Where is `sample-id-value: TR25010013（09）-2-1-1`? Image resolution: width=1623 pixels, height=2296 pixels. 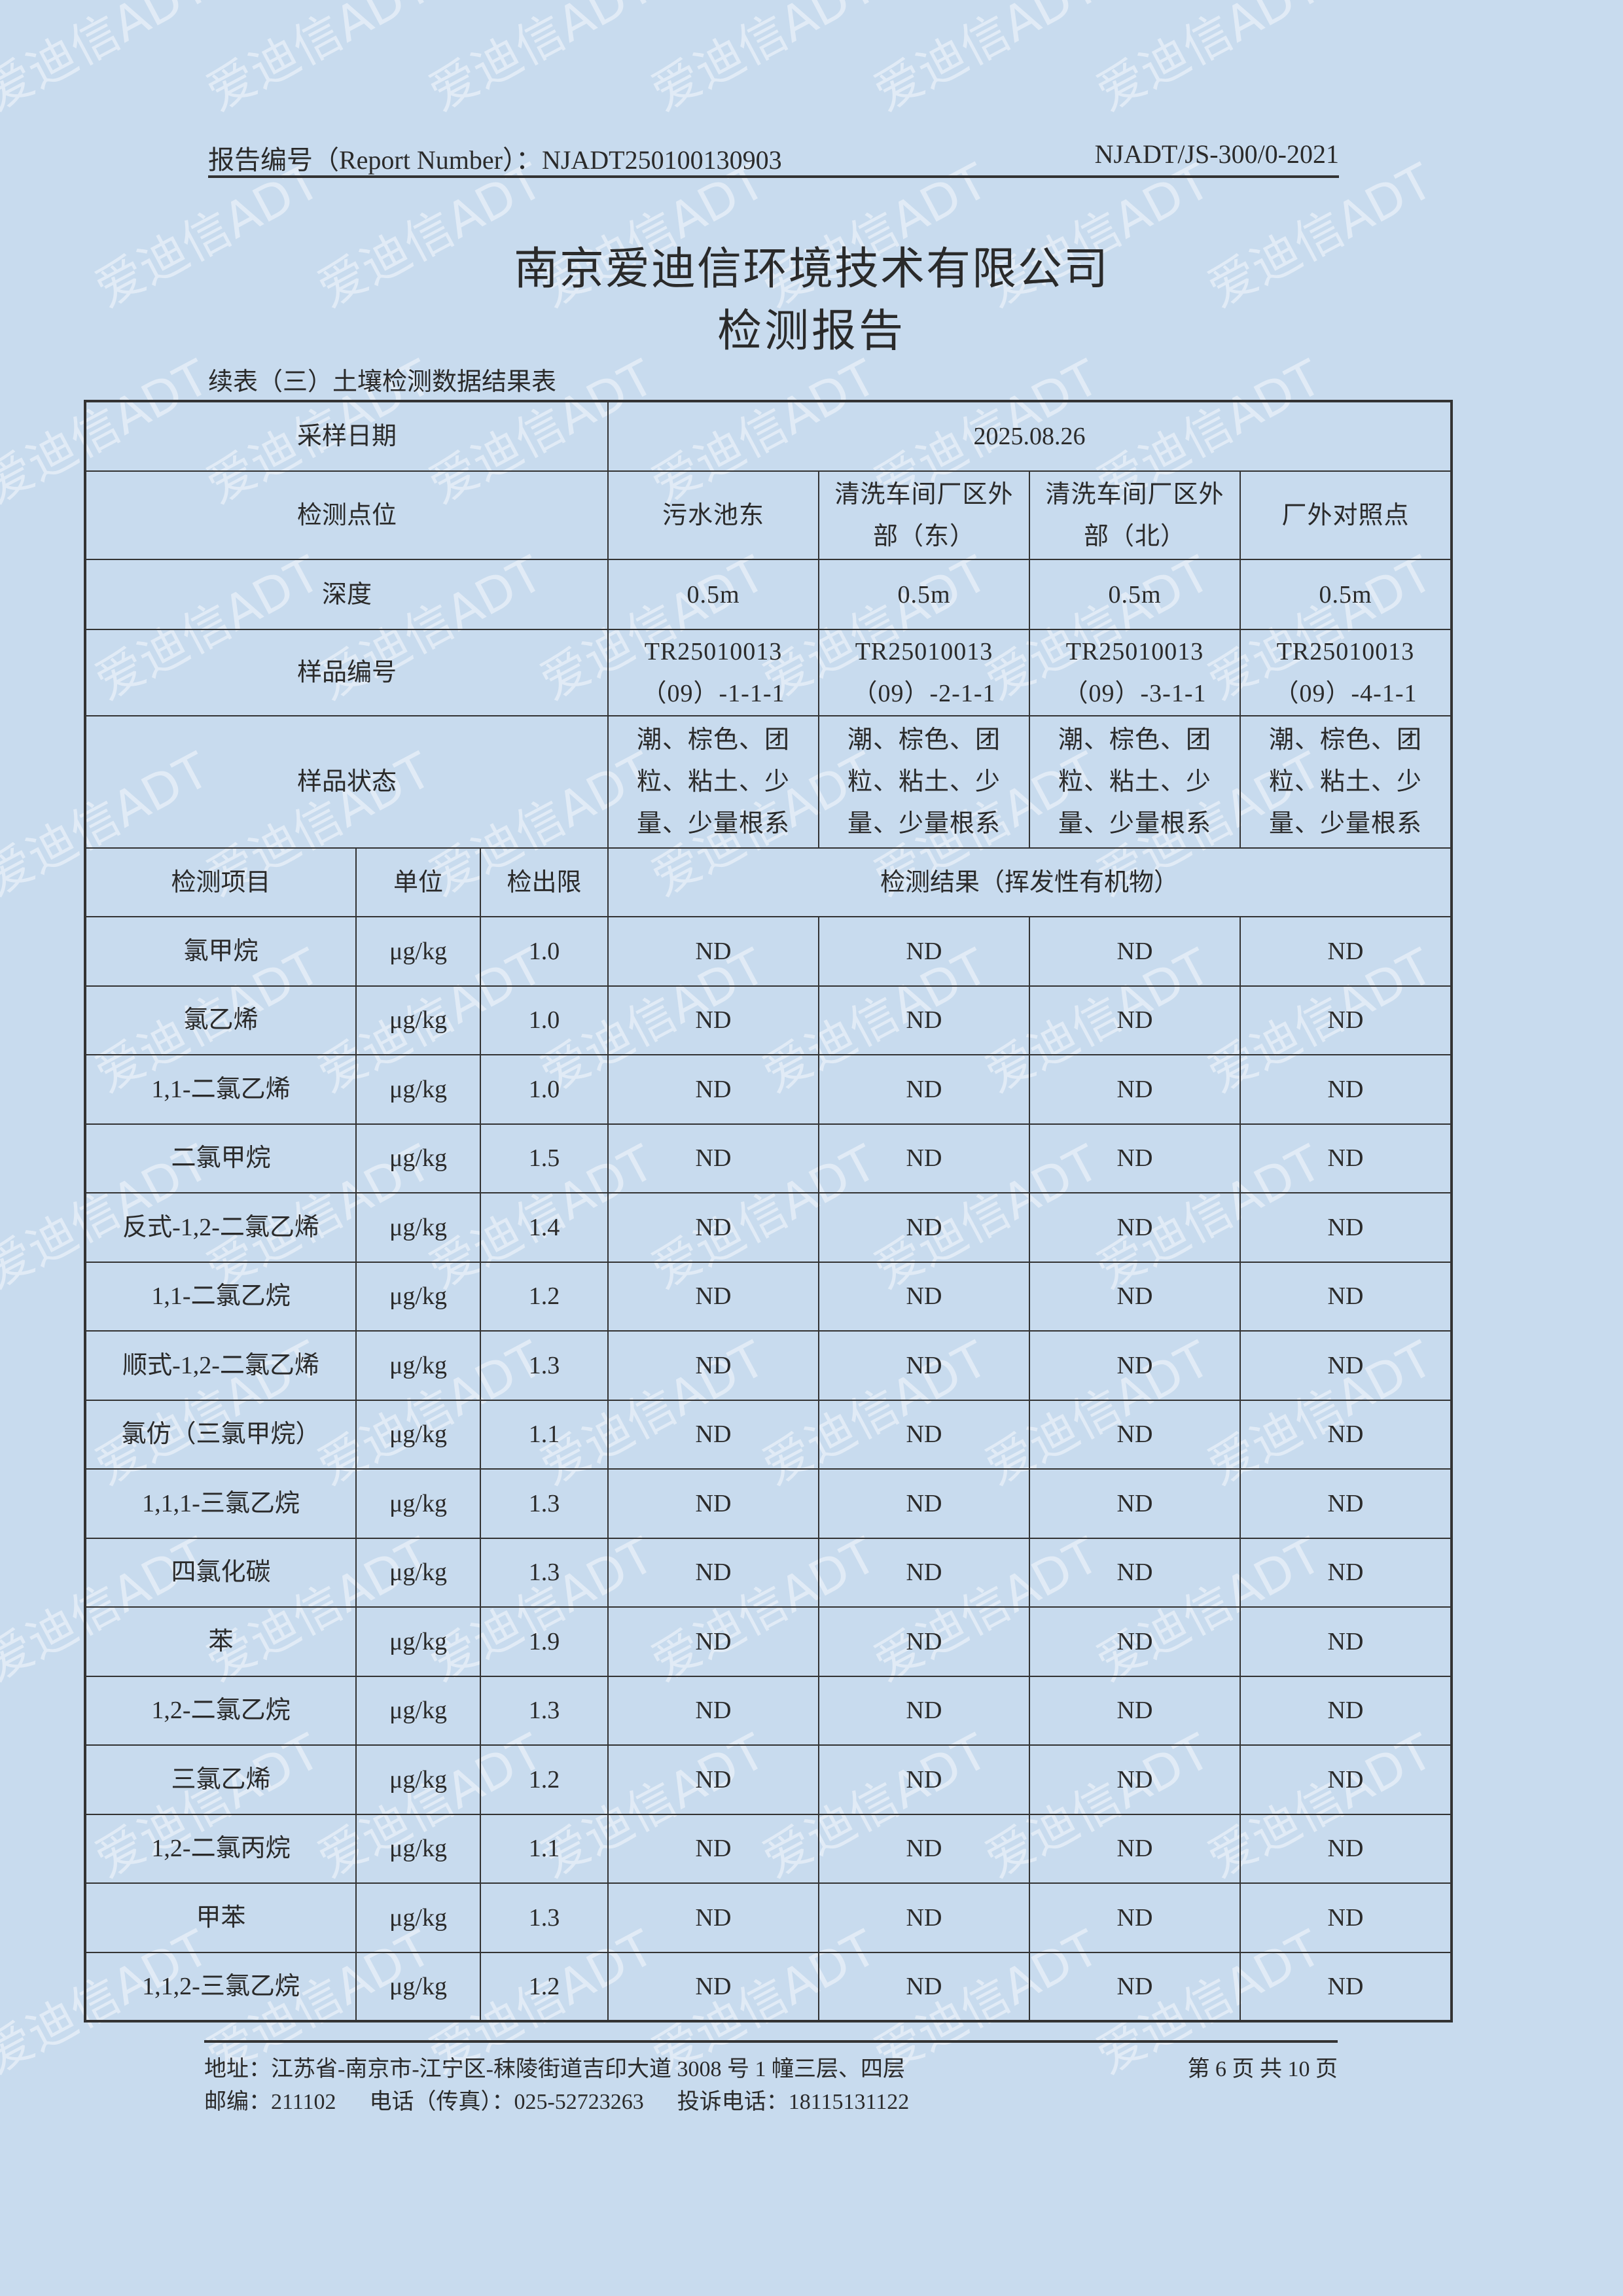
sample-id-value: TR25010013（09）-2-1-1 is located at coordinates (924, 672).